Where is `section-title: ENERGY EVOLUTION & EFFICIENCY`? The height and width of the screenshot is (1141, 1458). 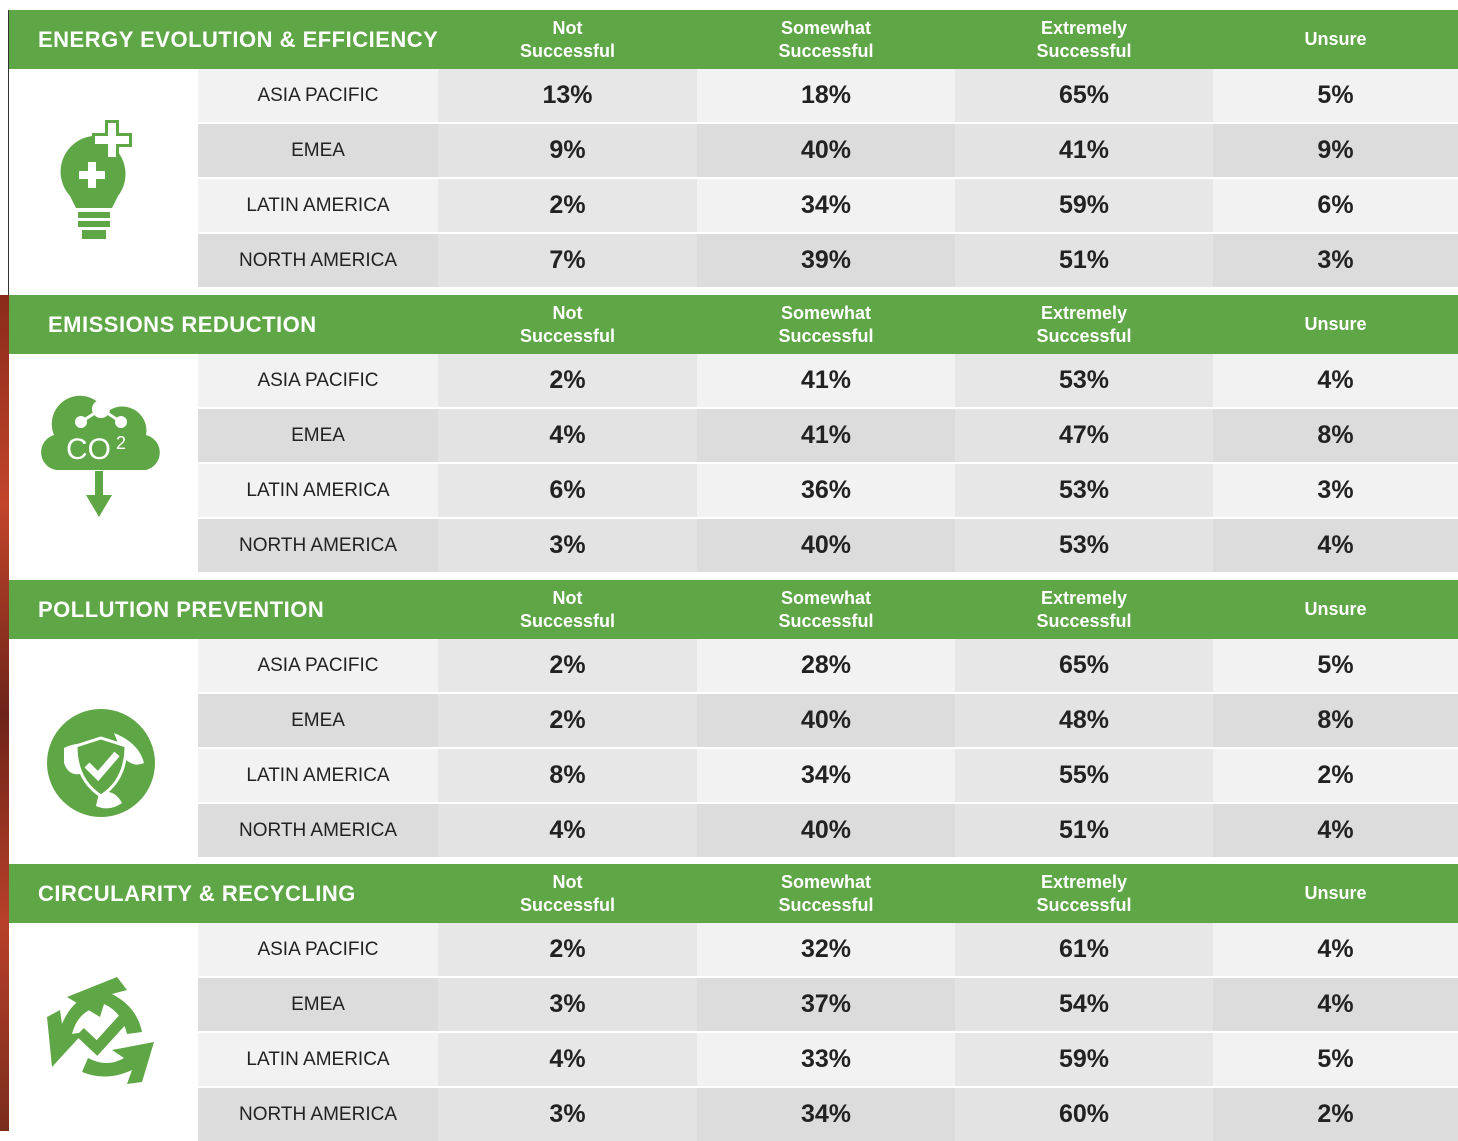
section-title: ENERGY EVOLUTION & EFFICIENCY is located at coordinates (238, 39).